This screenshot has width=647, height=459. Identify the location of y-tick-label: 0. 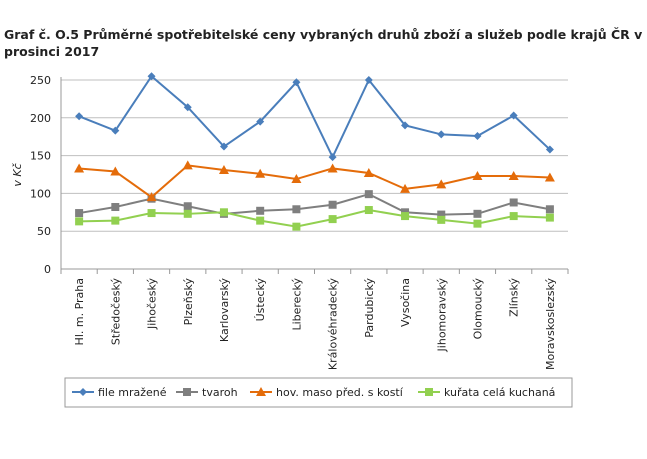
(47, 269).